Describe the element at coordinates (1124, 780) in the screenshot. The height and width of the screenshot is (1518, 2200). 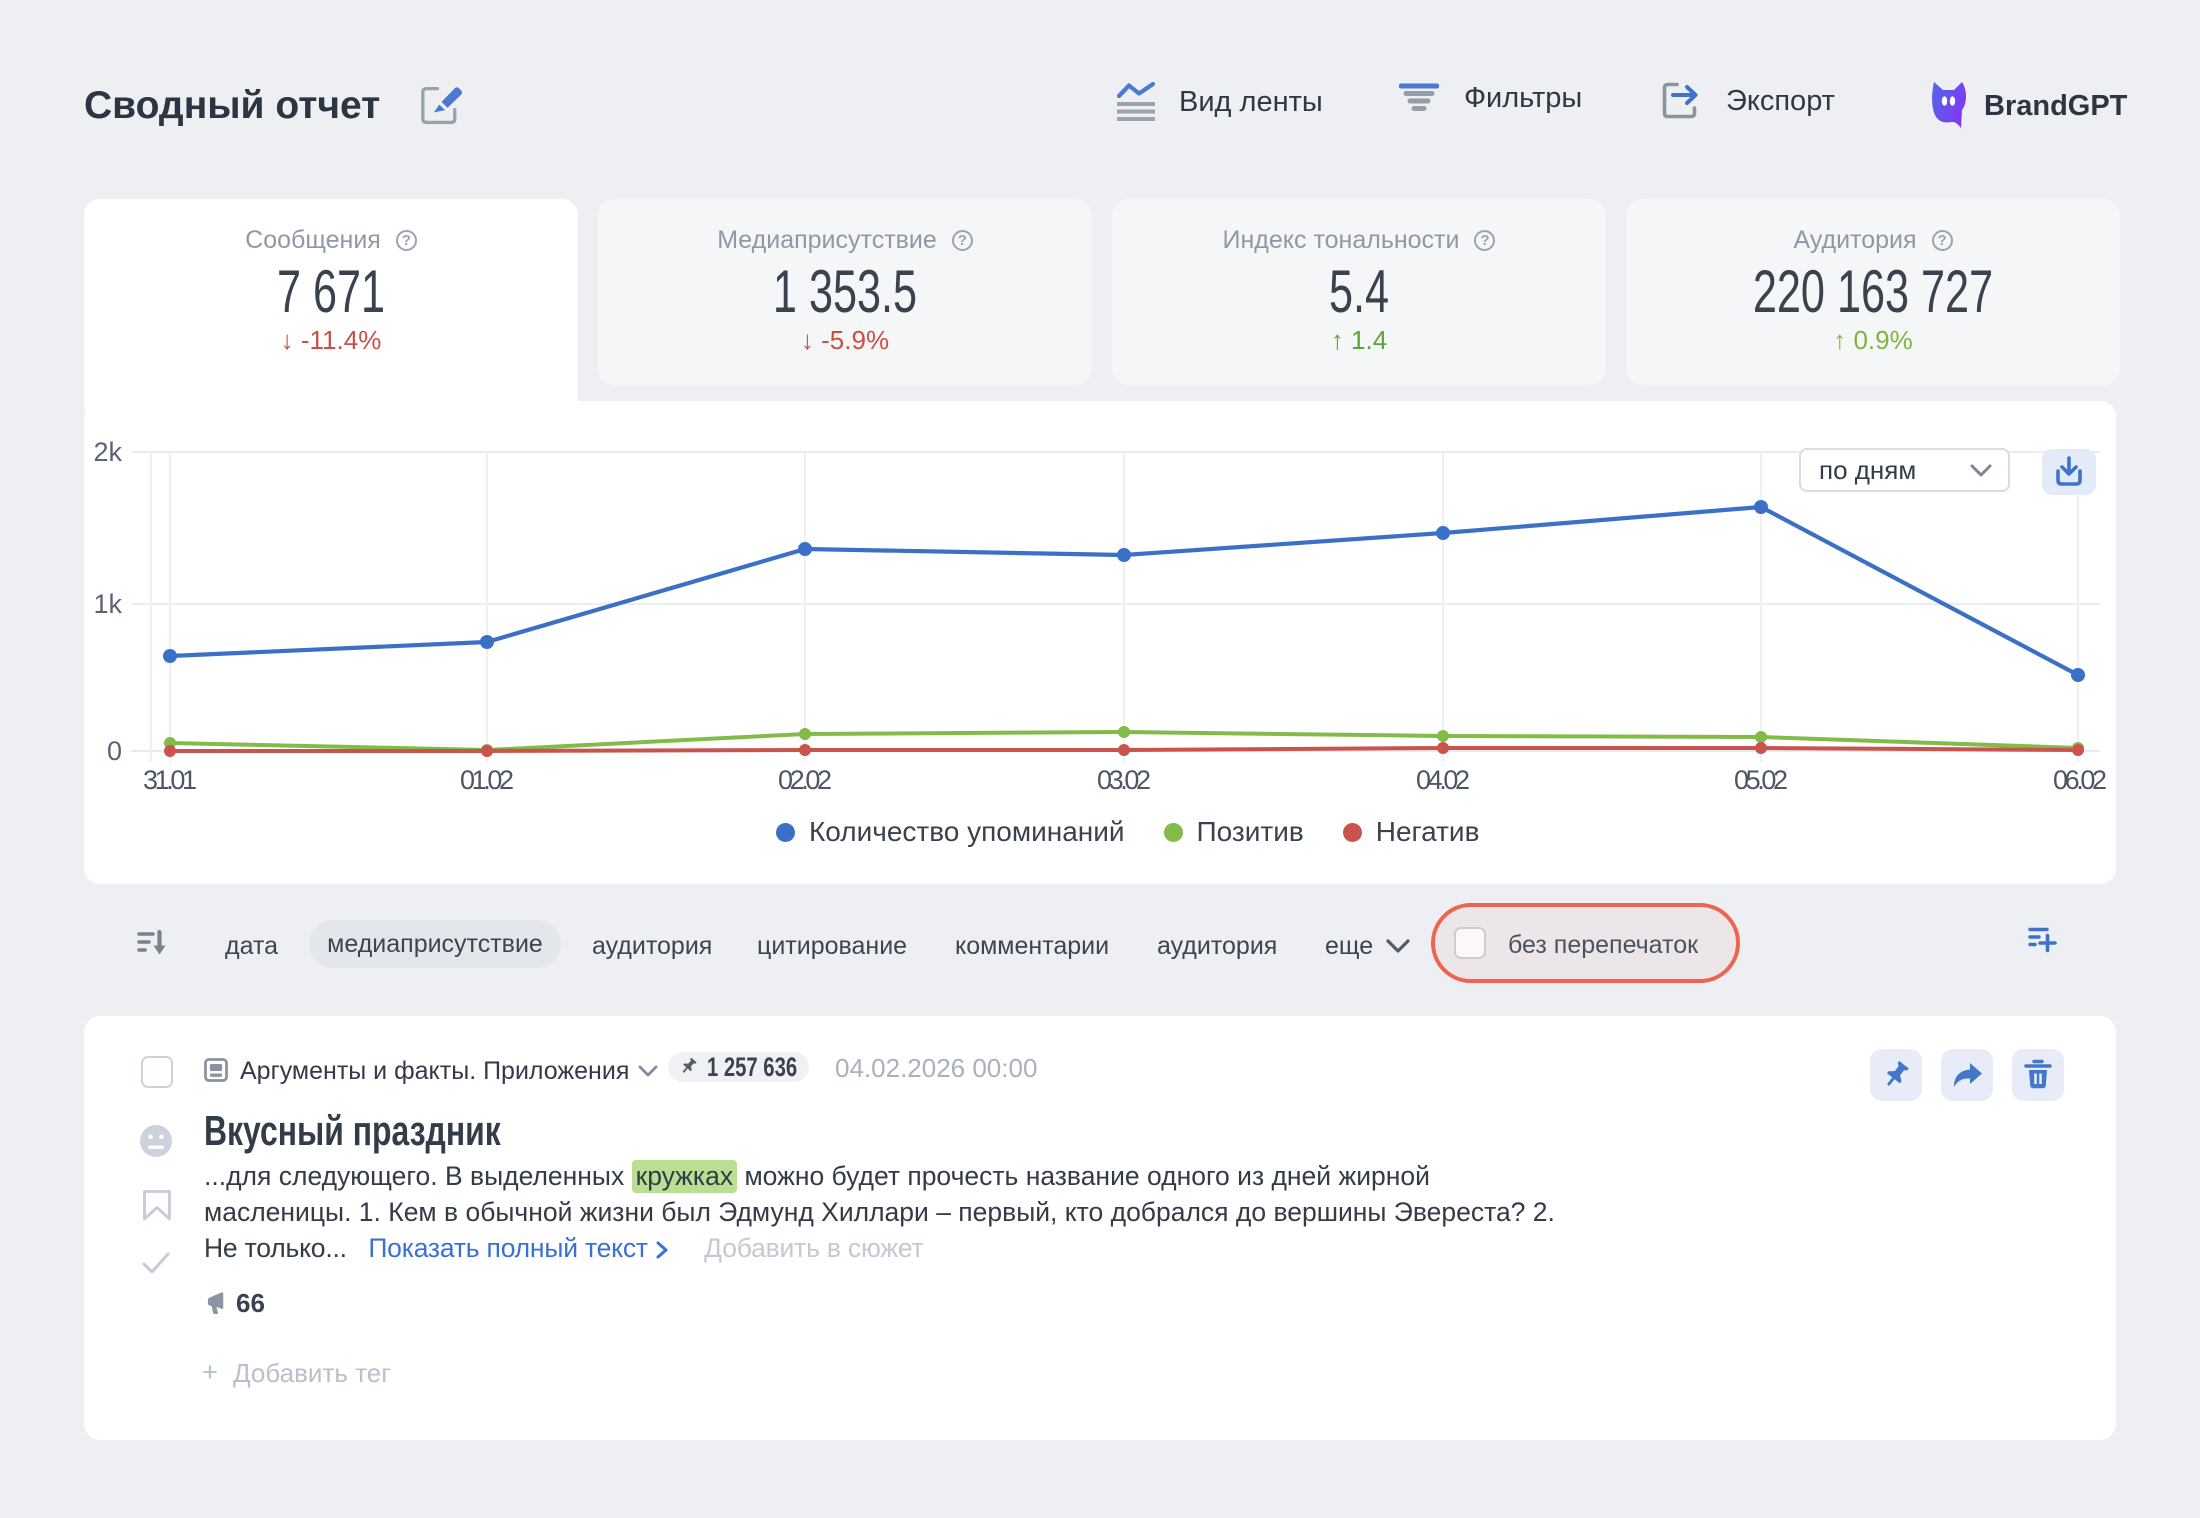
I see `svg-text: 03.02` at that location.